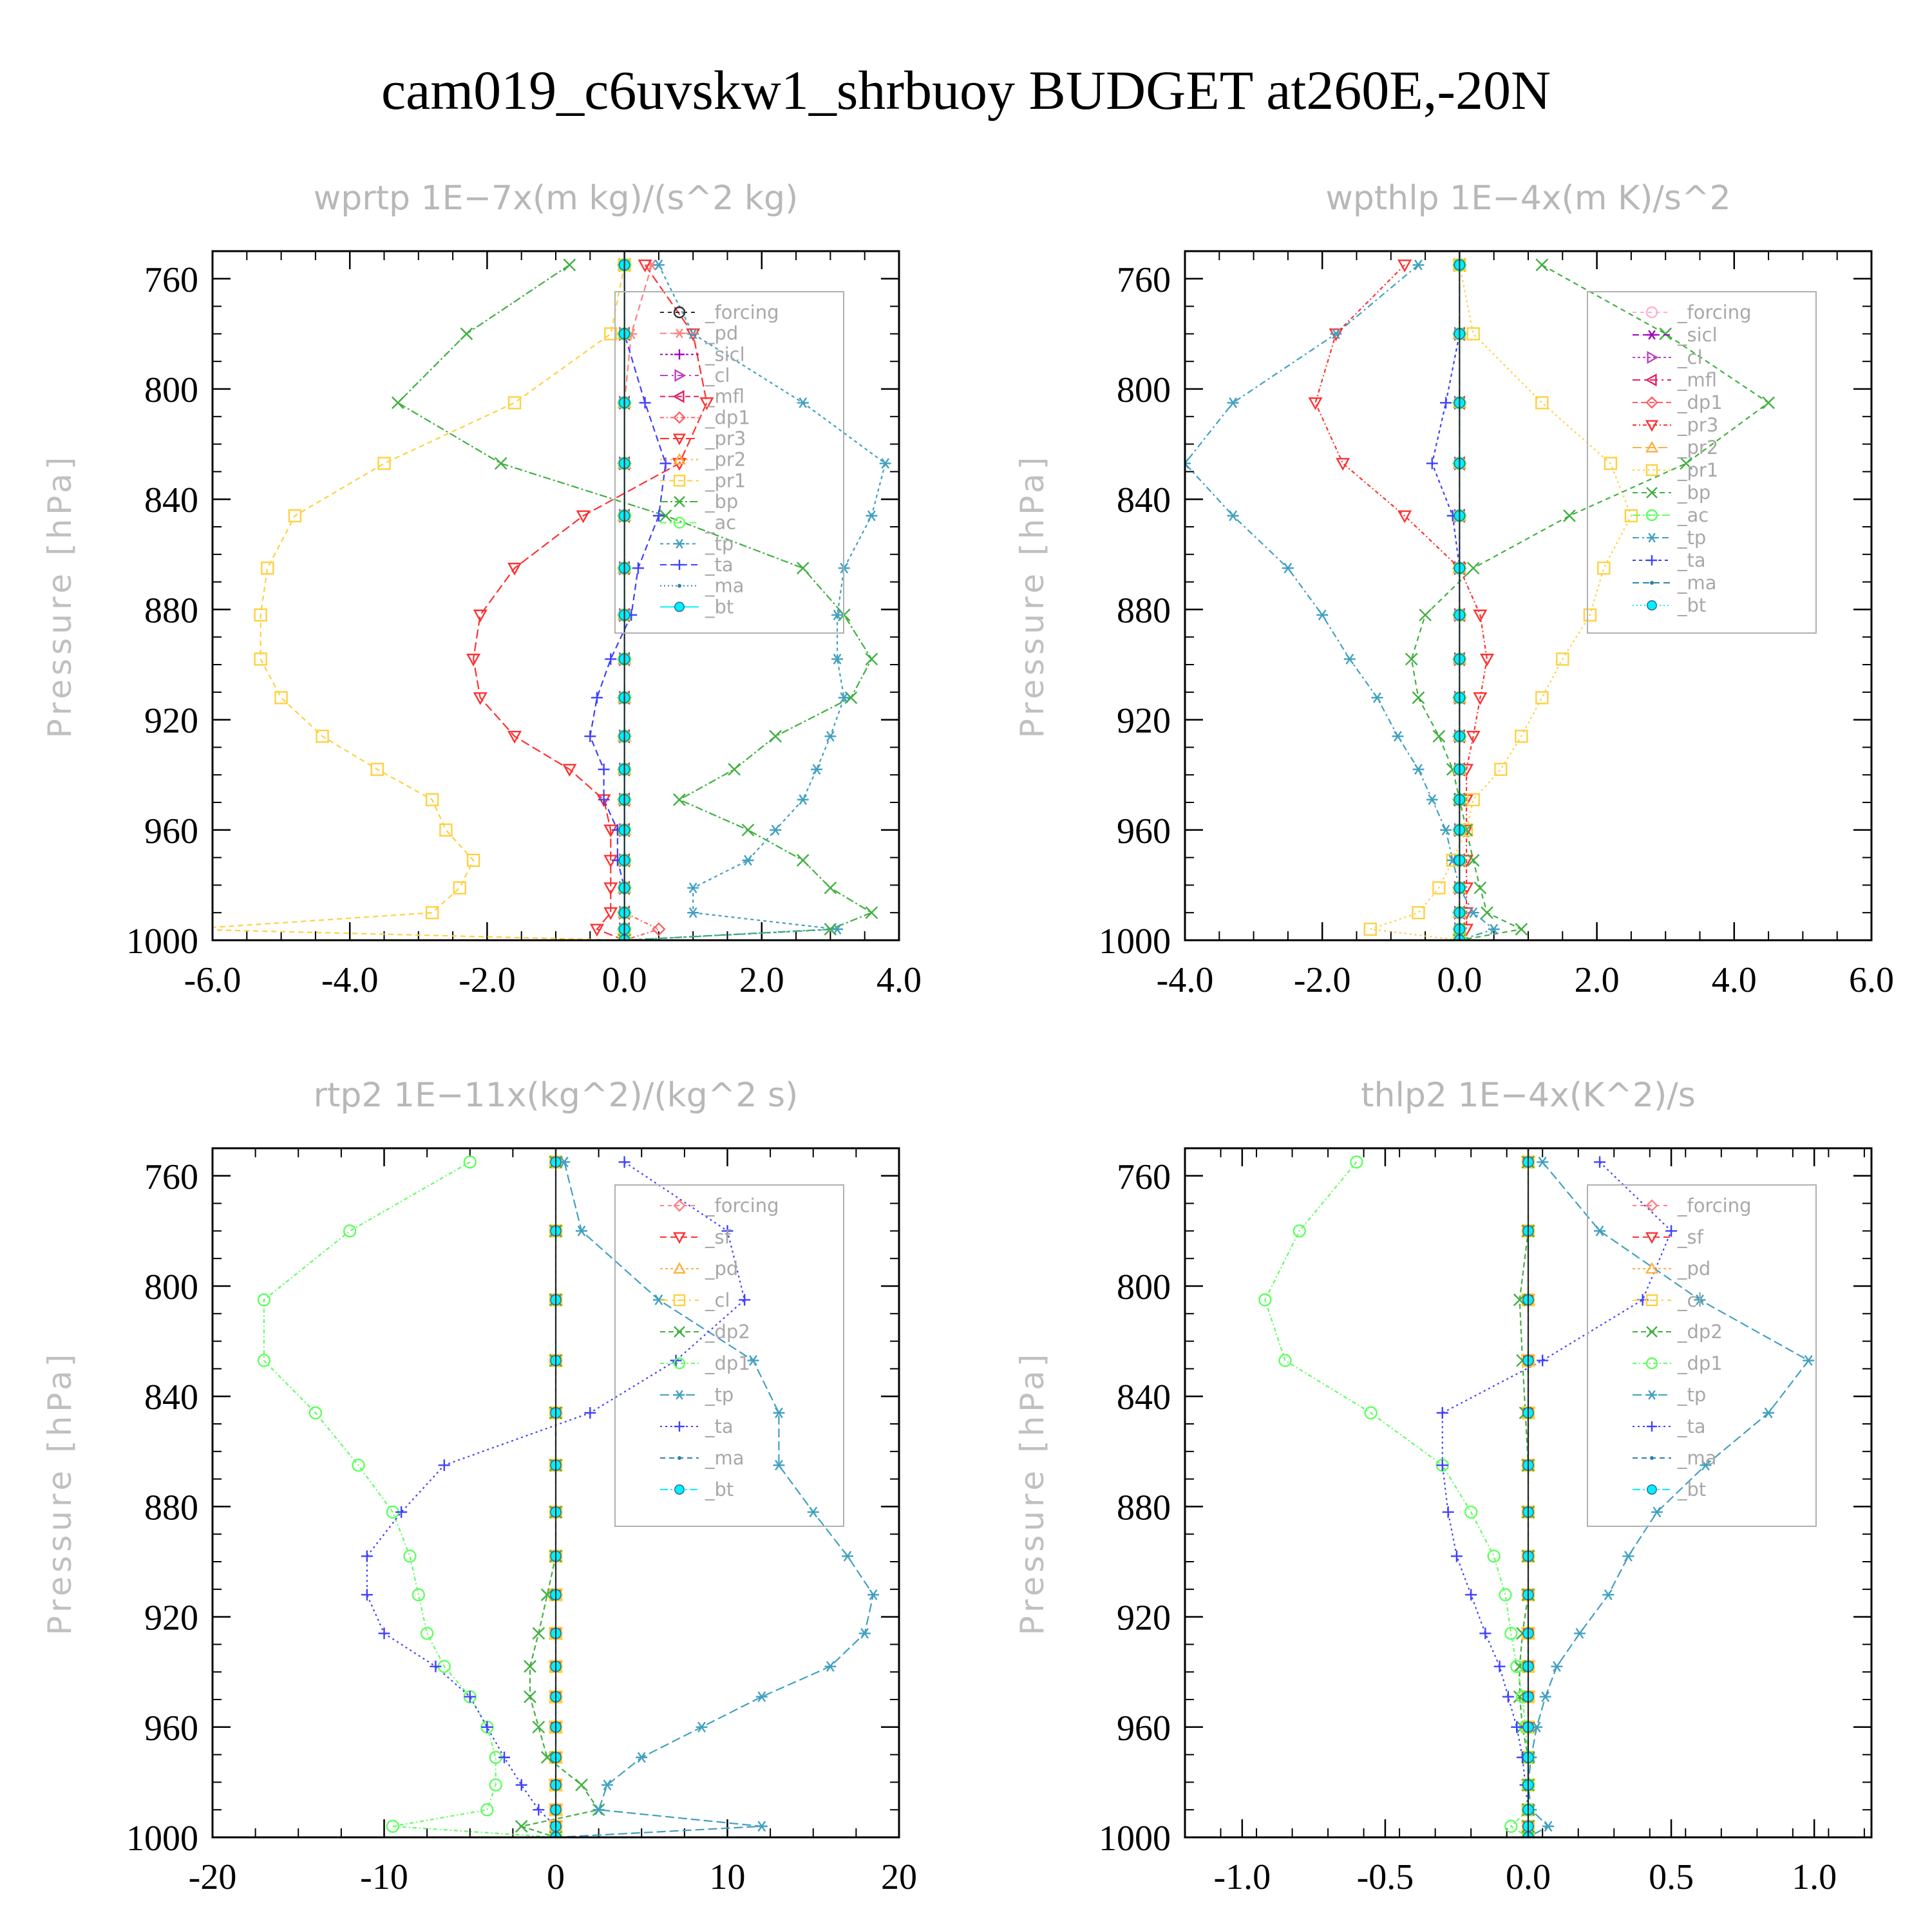 The height and width of the screenshot is (1932, 1932). Describe the element at coordinates (724, 586) in the screenshot. I see `legend-label: _ma` at that location.